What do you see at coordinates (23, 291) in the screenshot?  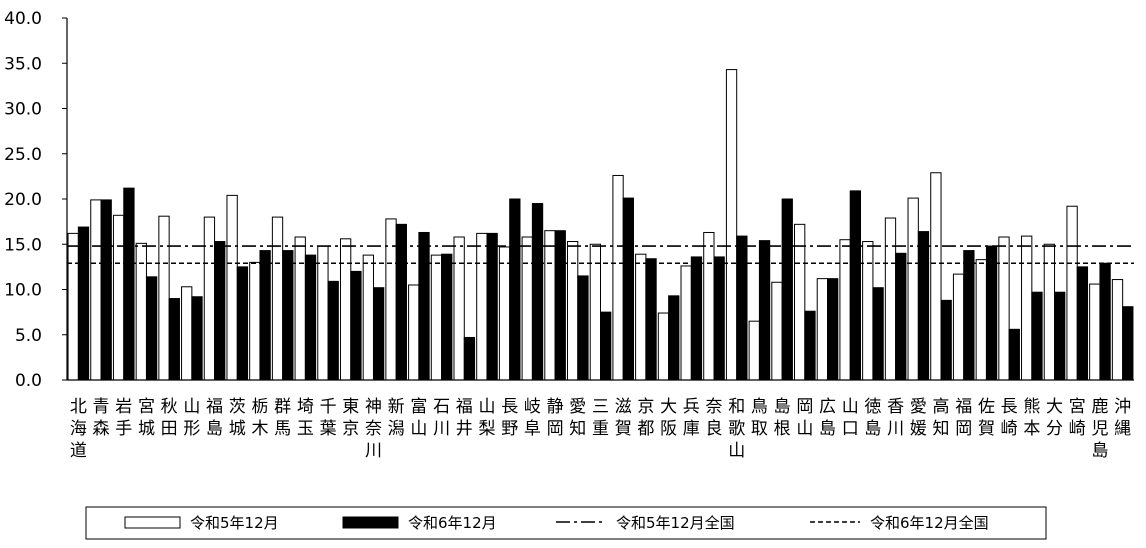 I see `y-tick-label: 10.0` at bounding box center [23, 291].